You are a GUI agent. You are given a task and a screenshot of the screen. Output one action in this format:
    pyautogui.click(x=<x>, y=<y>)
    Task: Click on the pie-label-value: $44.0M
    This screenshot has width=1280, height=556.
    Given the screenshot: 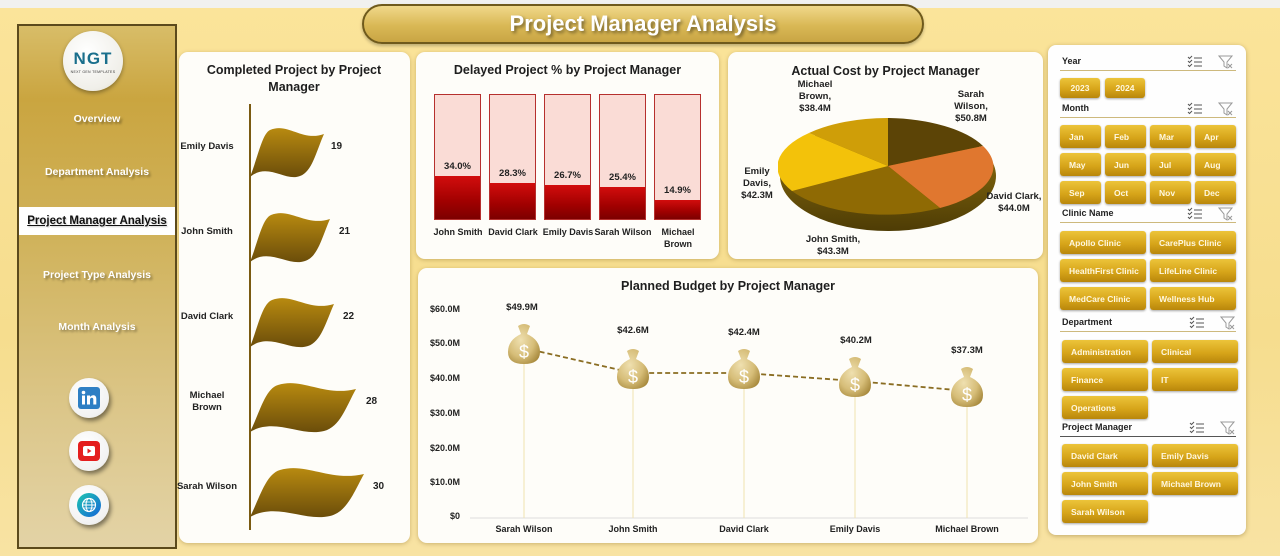 What is the action you would take?
    pyautogui.click(x=1014, y=208)
    